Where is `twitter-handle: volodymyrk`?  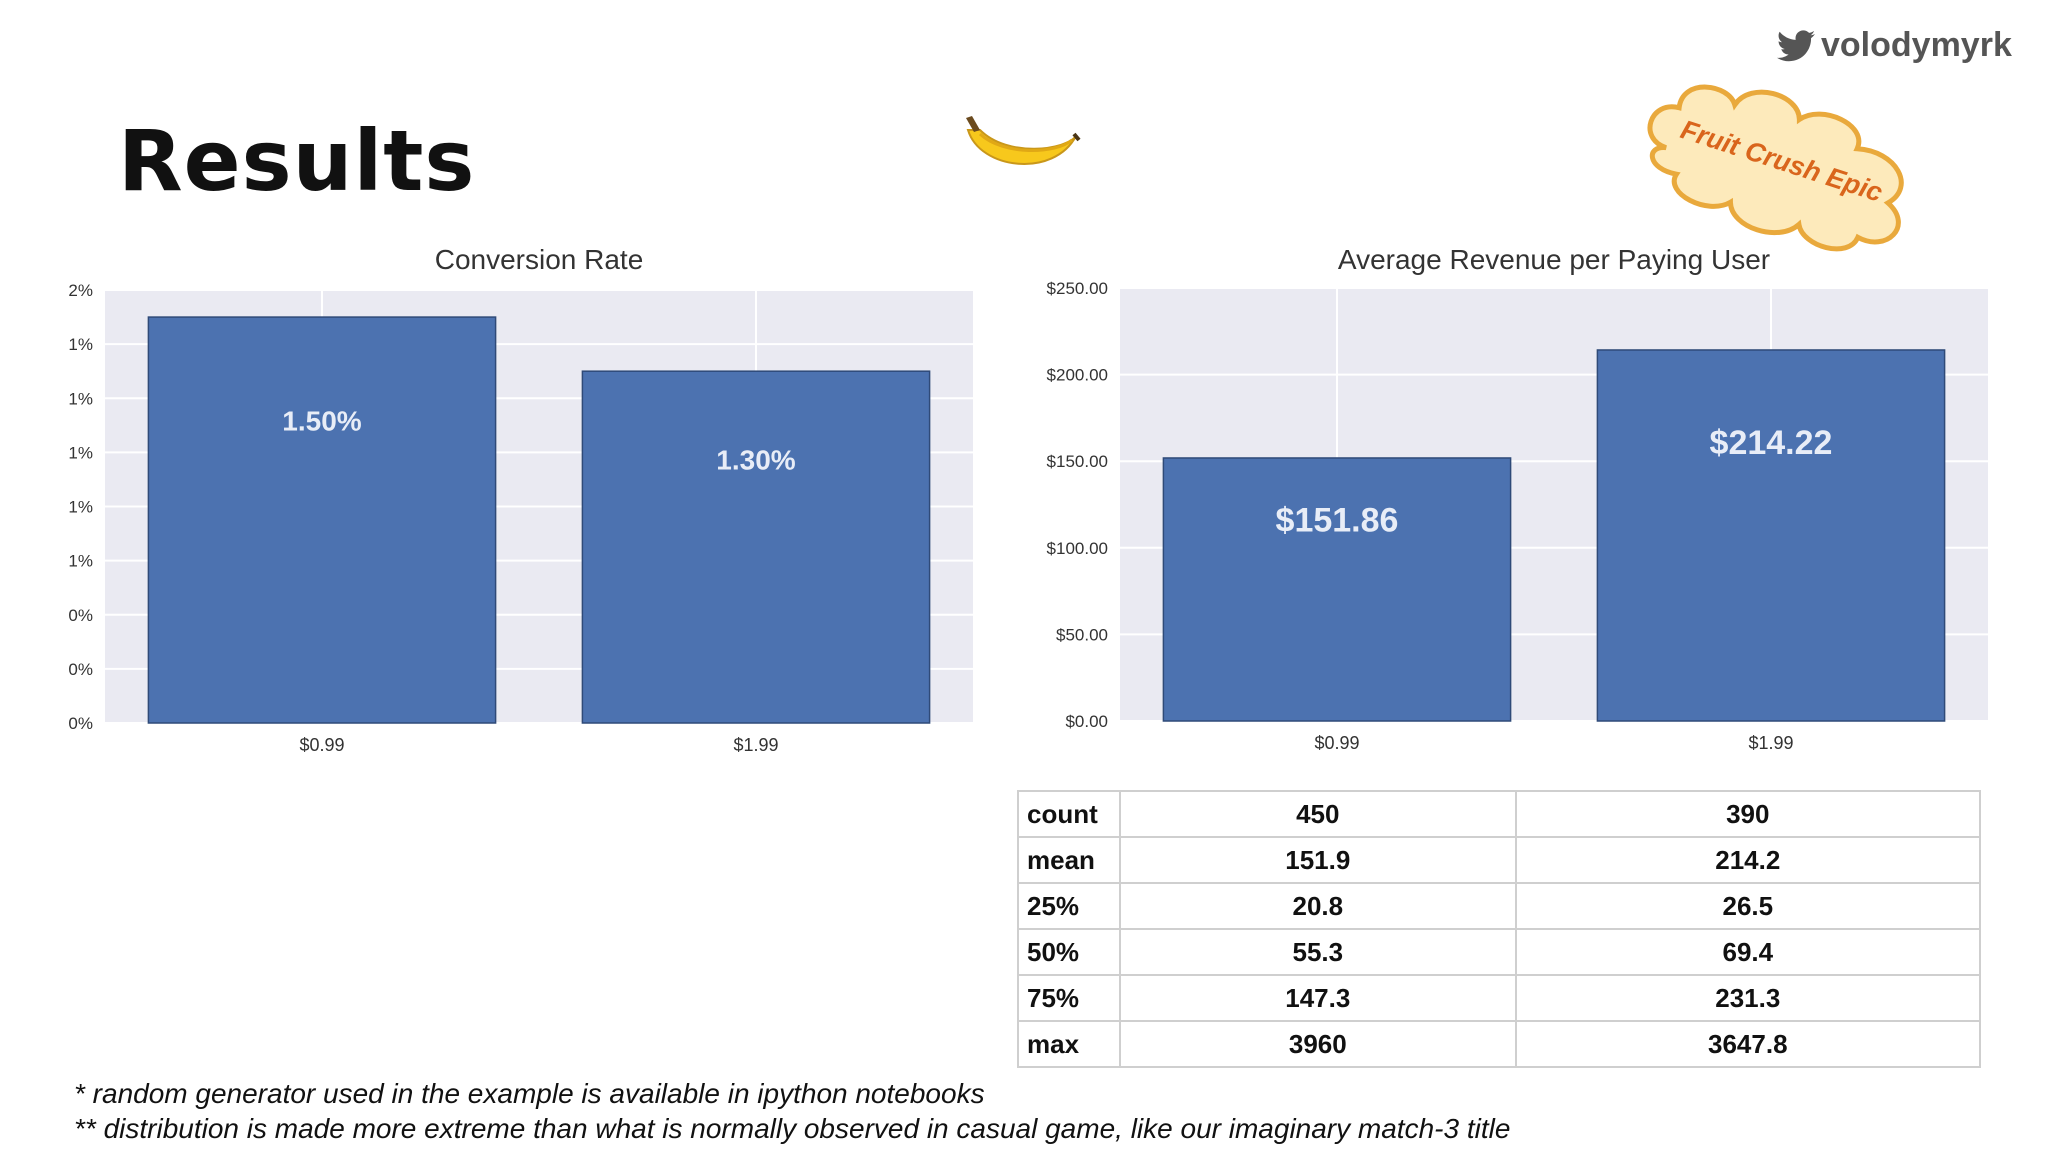
twitter-handle: volodymyrk is located at coordinates (1894, 45).